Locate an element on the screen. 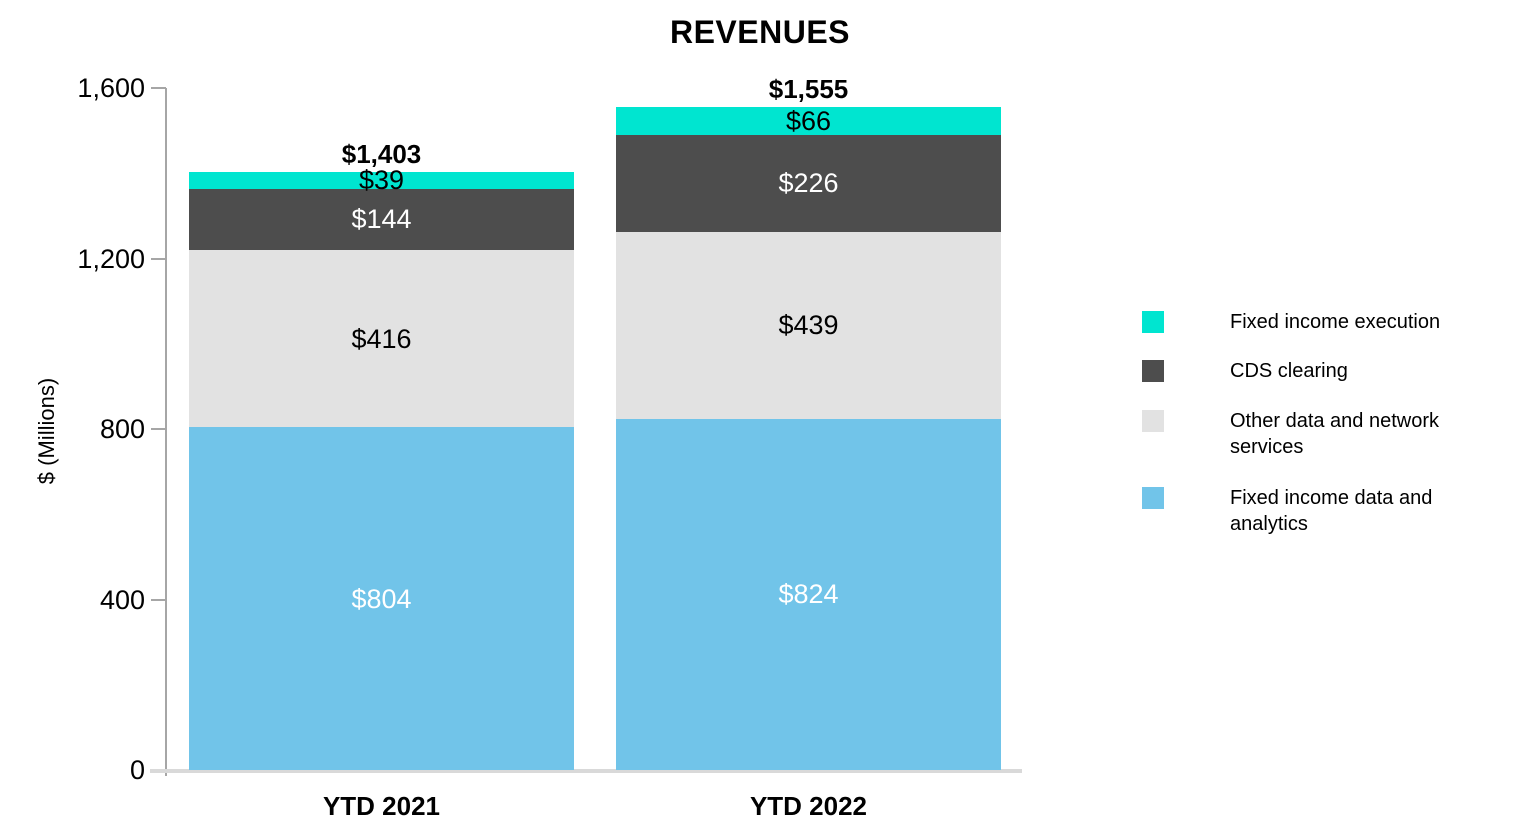  bar-segment-label: $66 is located at coordinates (808, 121).